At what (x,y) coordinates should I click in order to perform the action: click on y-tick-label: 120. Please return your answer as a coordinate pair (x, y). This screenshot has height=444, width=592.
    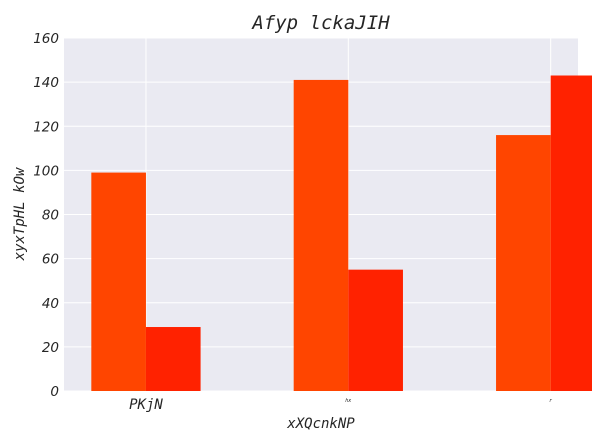
    Looking at the image, I should click on (46, 127).